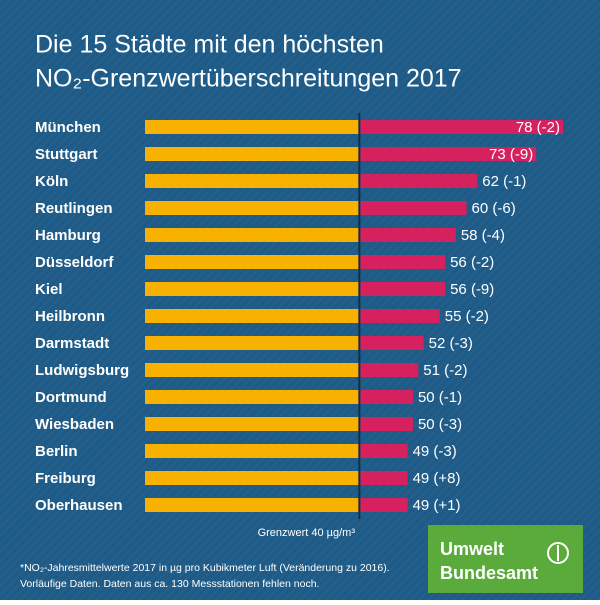 This screenshot has height=605, width=600. What do you see at coordinates (511, 154) in the screenshot?
I see `value-label: 73 (-9)` at bounding box center [511, 154].